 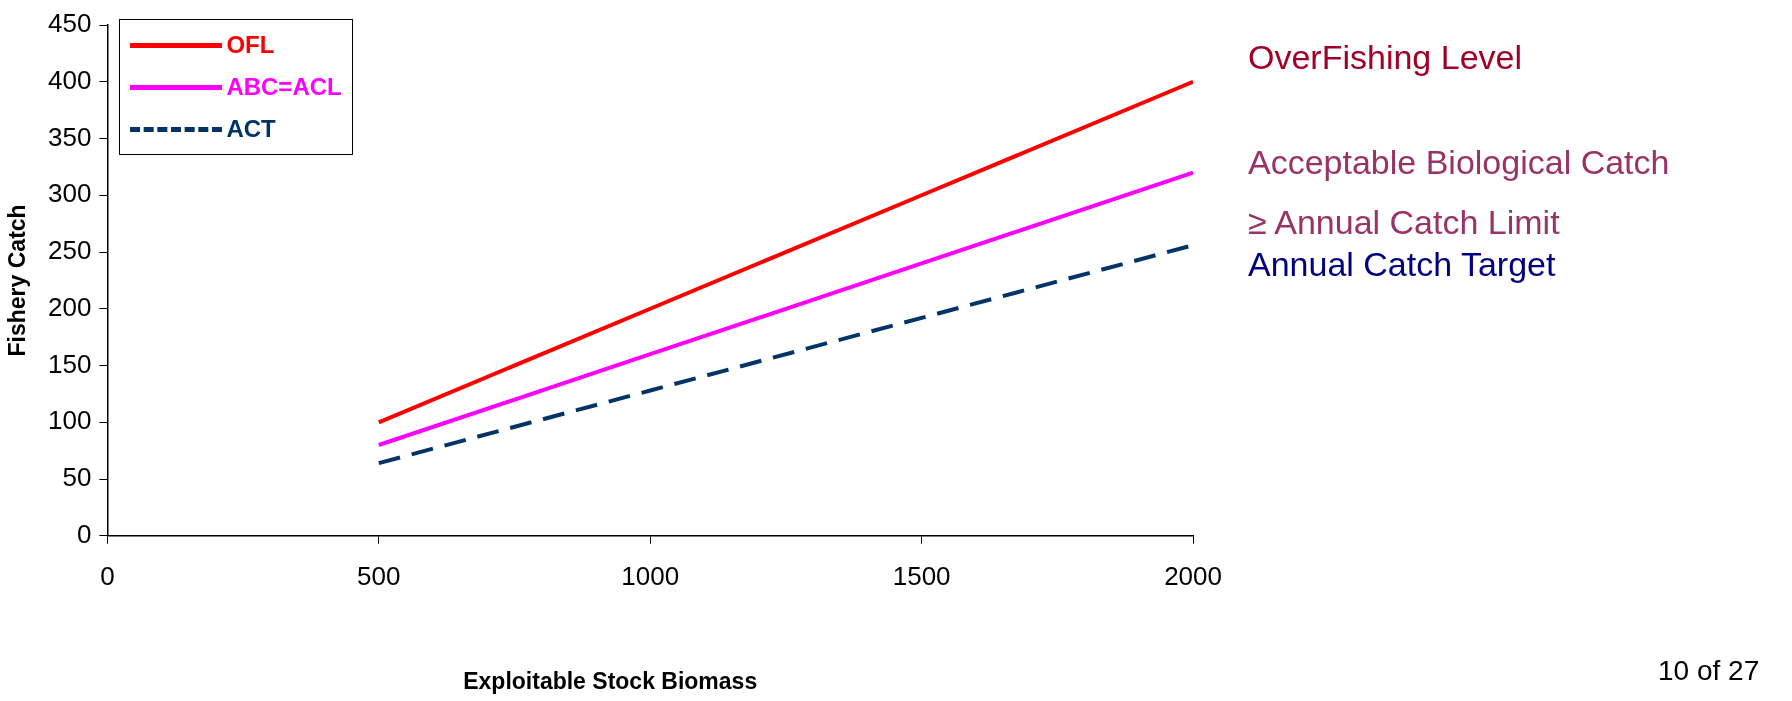 I want to click on y-tick-label: 250, so click(x=69, y=250).